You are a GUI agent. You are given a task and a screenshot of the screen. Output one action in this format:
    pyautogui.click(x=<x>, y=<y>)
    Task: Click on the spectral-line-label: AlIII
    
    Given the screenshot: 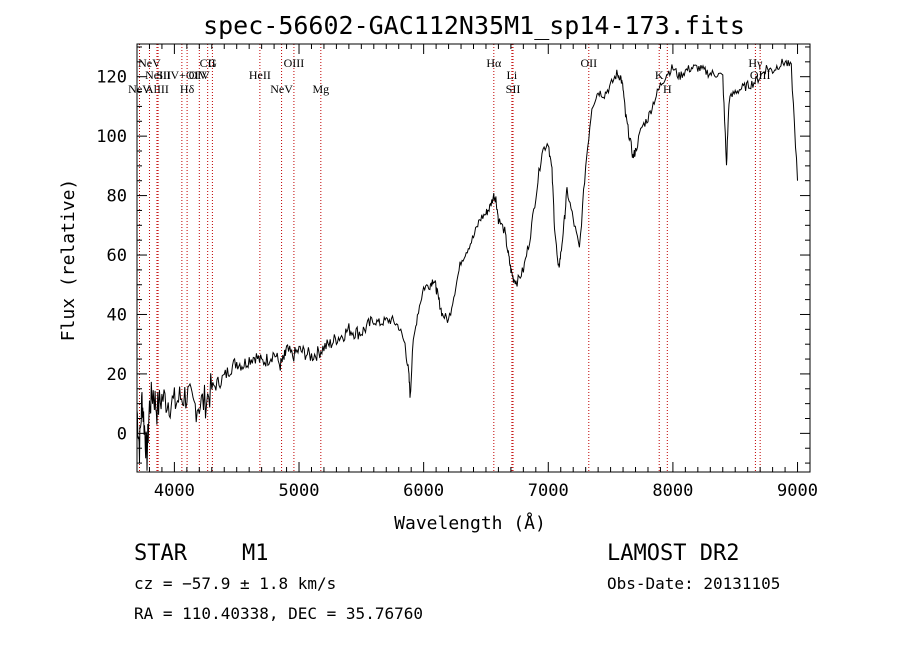 What is the action you would take?
    pyautogui.click(x=157, y=89)
    